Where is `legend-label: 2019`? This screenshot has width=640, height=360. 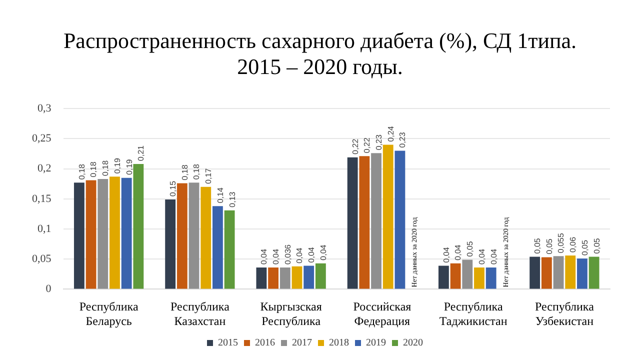
legend-label: 2019 is located at coordinates (376, 343).